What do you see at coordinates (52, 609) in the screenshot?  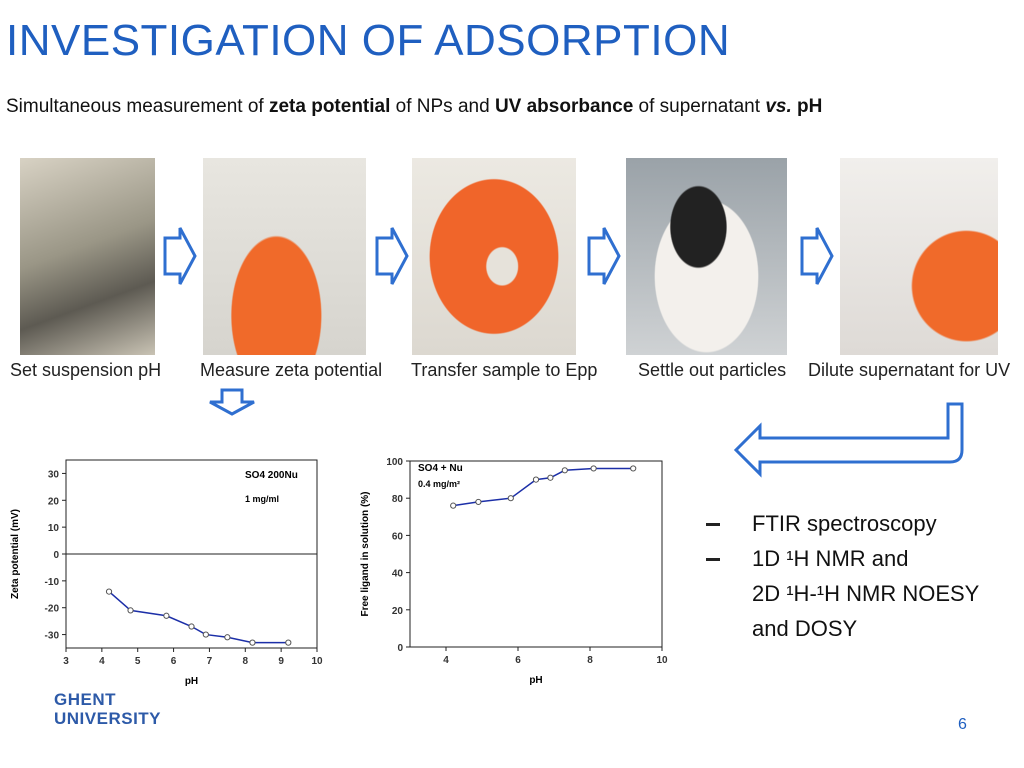 I see `y-tick-label: -20` at bounding box center [52, 609].